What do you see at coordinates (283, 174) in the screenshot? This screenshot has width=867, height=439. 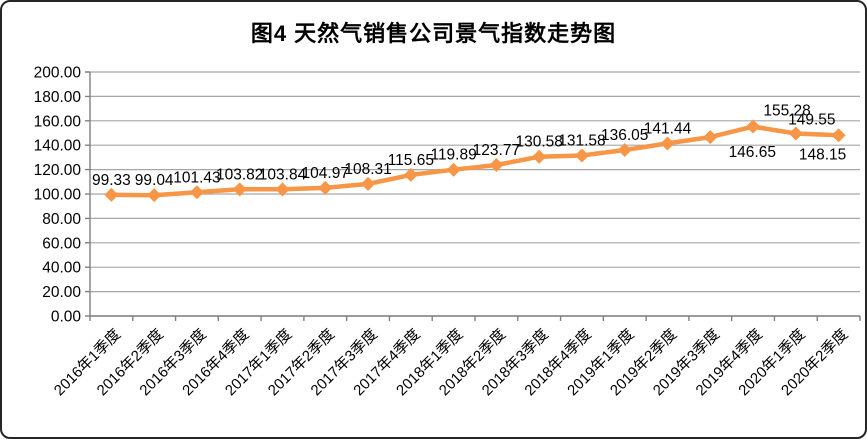 I see `data-point-label: 103.84` at bounding box center [283, 174].